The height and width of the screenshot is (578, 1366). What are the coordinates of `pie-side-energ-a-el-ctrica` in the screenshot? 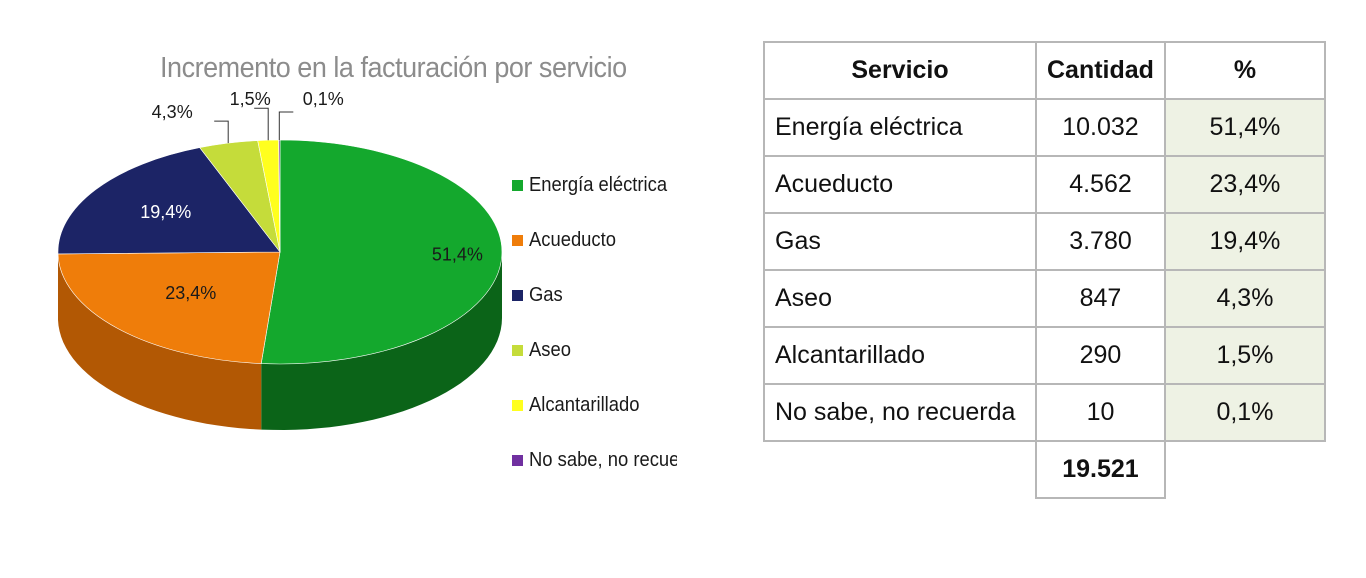 It's located at (381, 341).